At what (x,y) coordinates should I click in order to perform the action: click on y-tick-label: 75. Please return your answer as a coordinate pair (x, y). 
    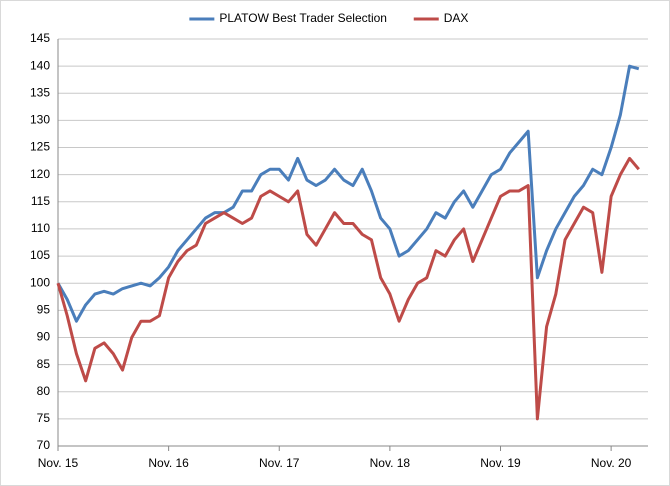
    Looking at the image, I should click on (44, 418).